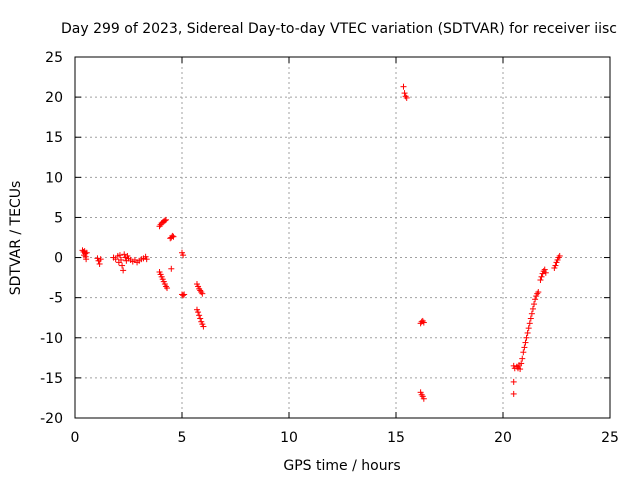  Describe the element at coordinates (289, 438) in the screenshot. I see `x-tick-label: 10` at that location.